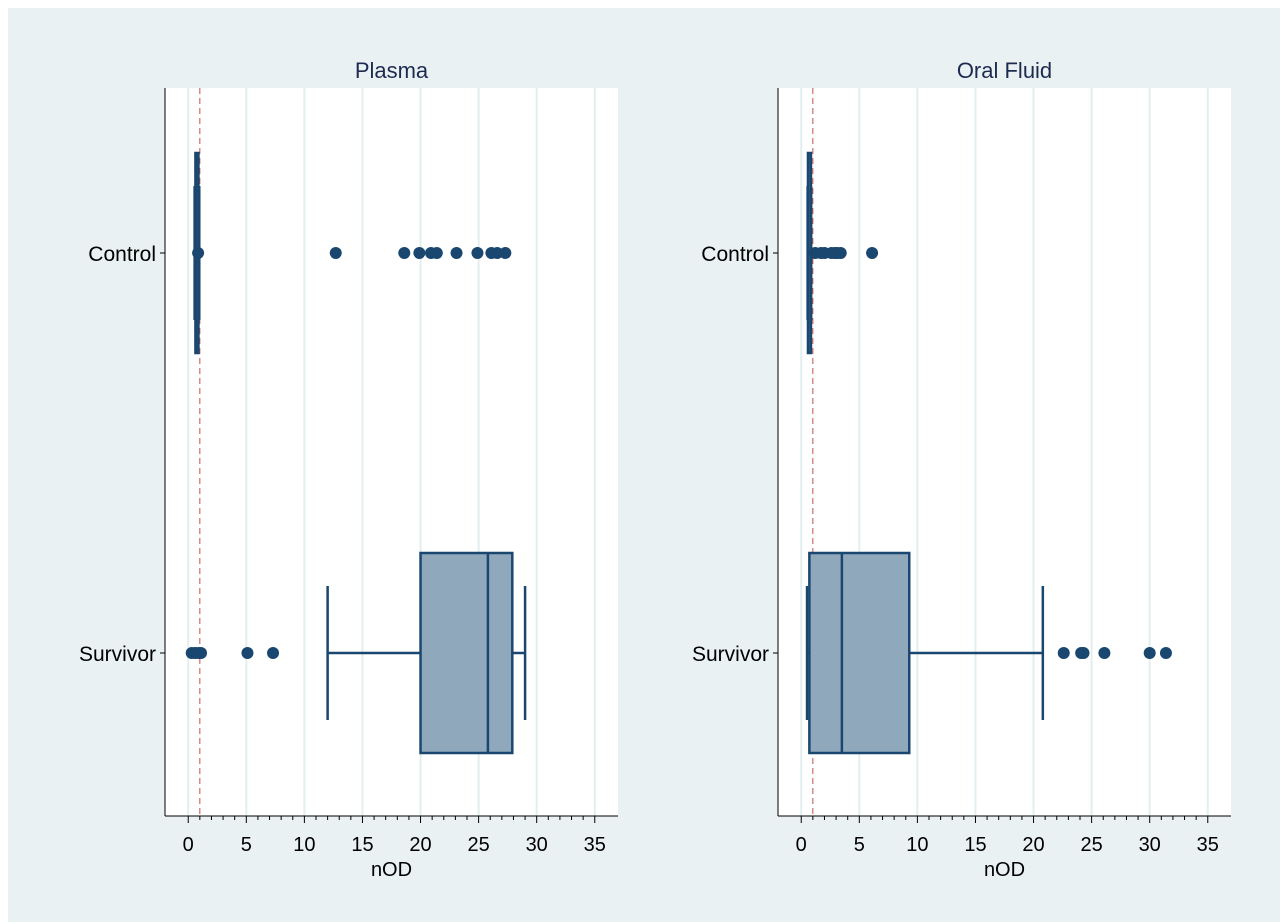  I want to click on panel-title: Plasma, so click(392, 70).